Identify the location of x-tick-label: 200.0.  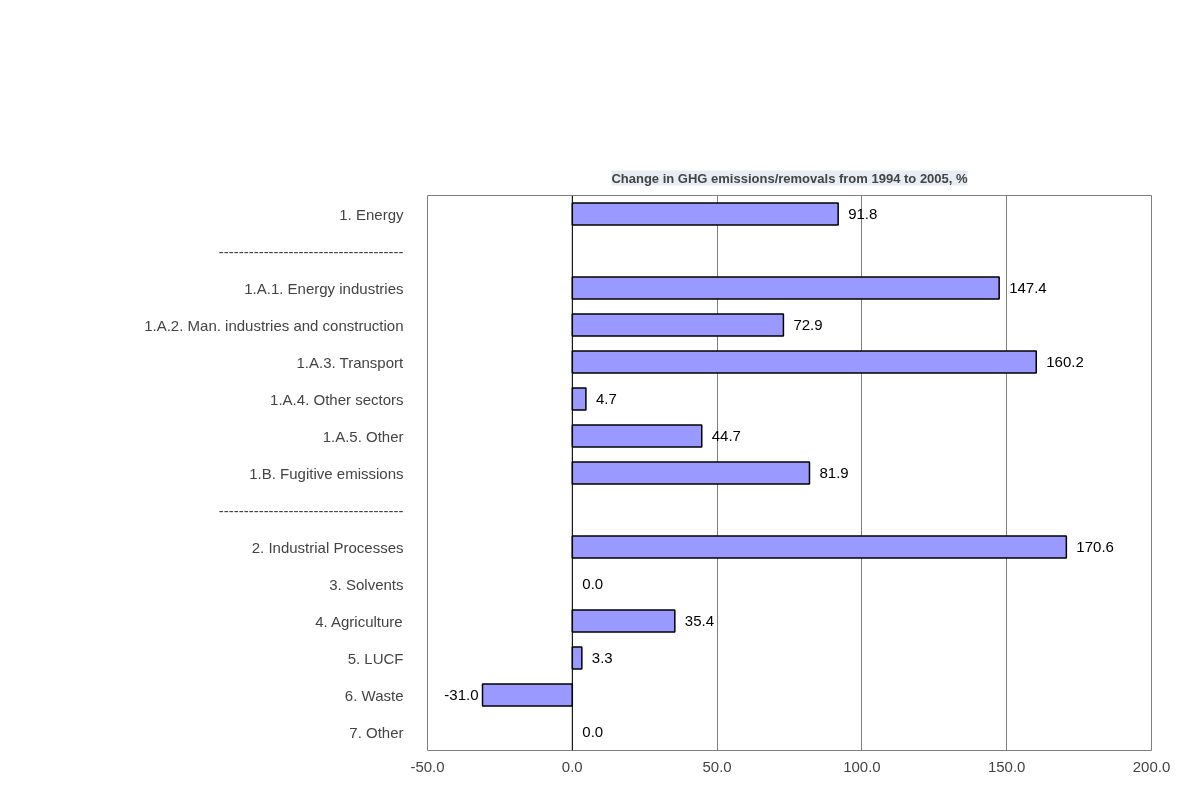
(1151, 766).